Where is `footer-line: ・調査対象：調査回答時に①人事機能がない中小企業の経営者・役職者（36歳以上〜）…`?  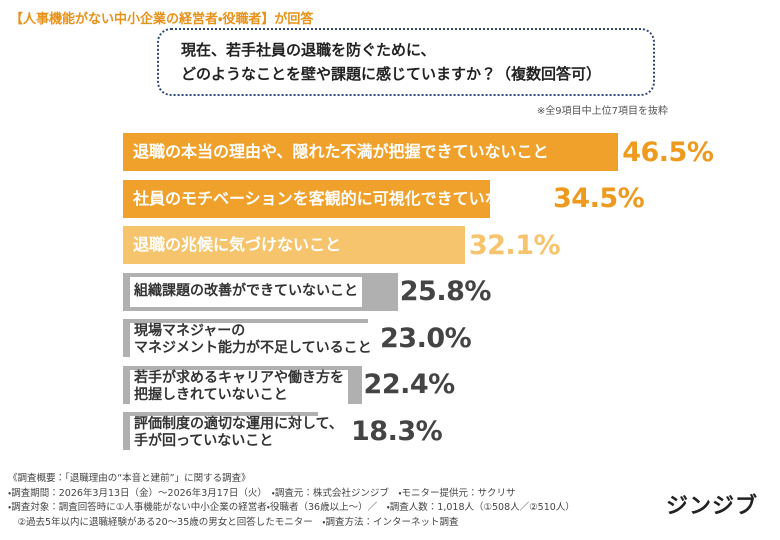 footer-line: ・調査対象：調査回答時に①人事機能がない中小企業の経営者・役職者（36歳以上〜）… is located at coordinates (291, 507).